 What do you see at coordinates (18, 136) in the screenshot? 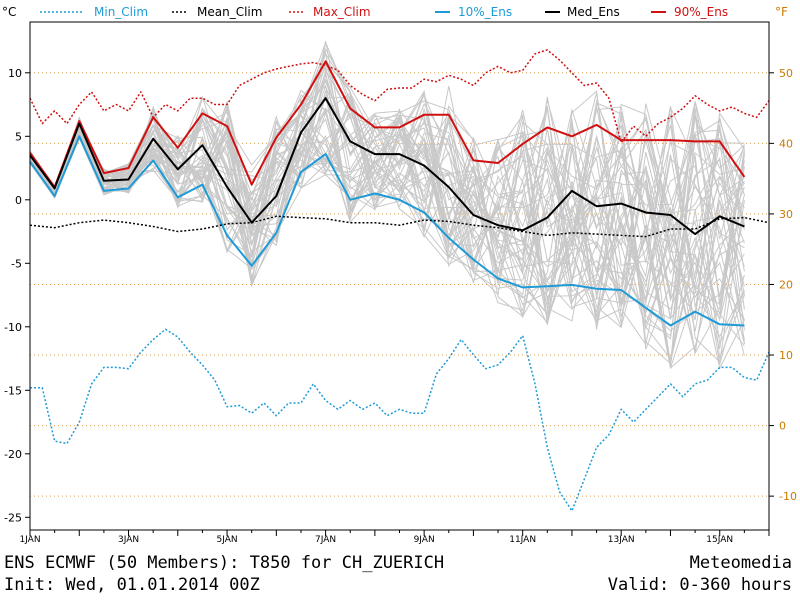
I see `y-tick-label: 5` at bounding box center [18, 136].